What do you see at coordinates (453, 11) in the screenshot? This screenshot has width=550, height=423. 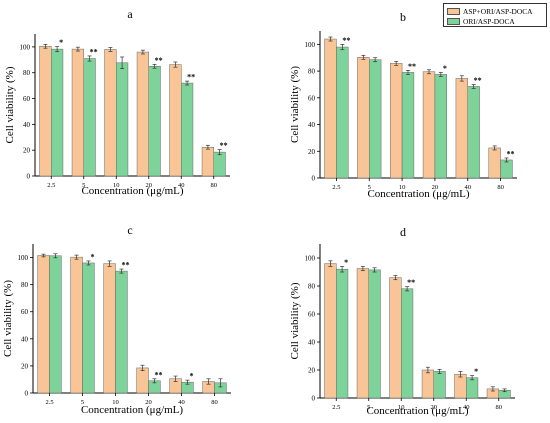 I see `legend-swatch-series1` at bounding box center [453, 11].